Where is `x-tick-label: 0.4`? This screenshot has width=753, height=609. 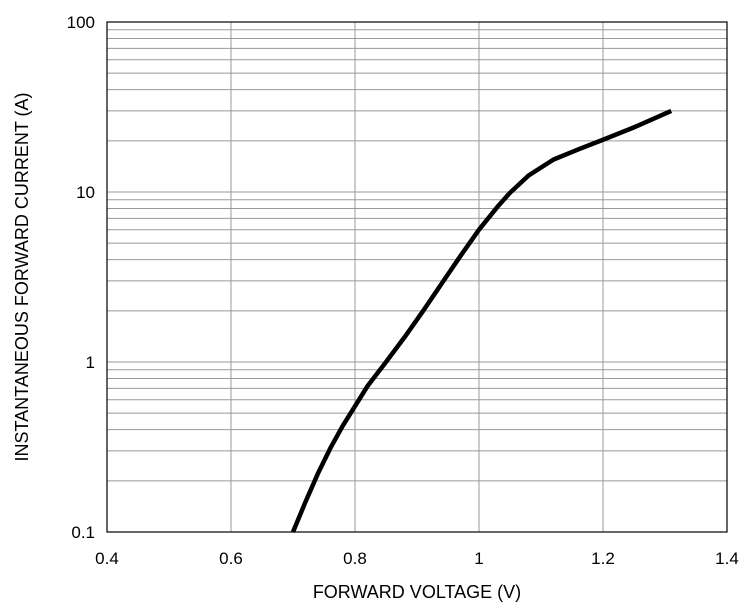 x-tick-label: 0.4 is located at coordinates (107, 558).